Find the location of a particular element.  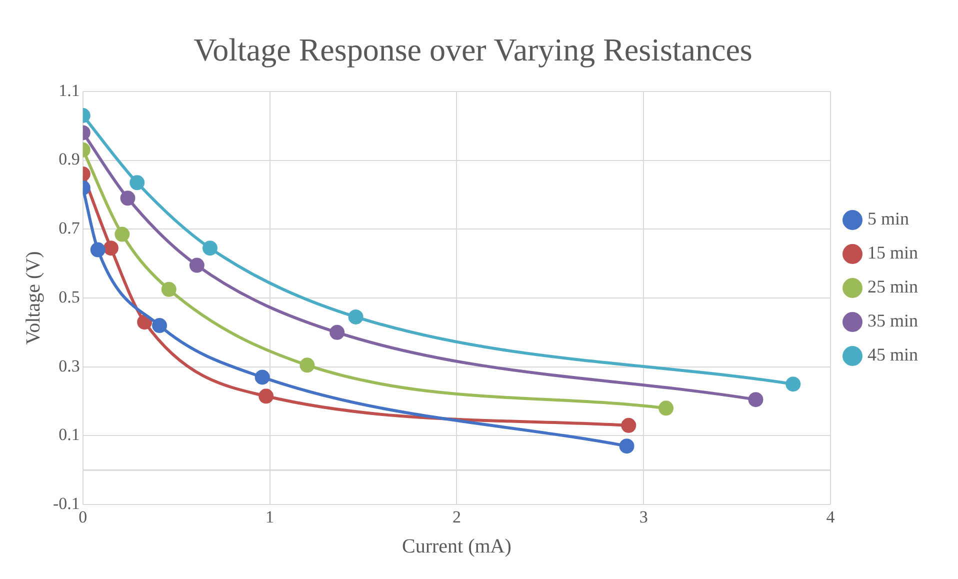

y-tick-label: -0.1 is located at coordinates (66, 504).